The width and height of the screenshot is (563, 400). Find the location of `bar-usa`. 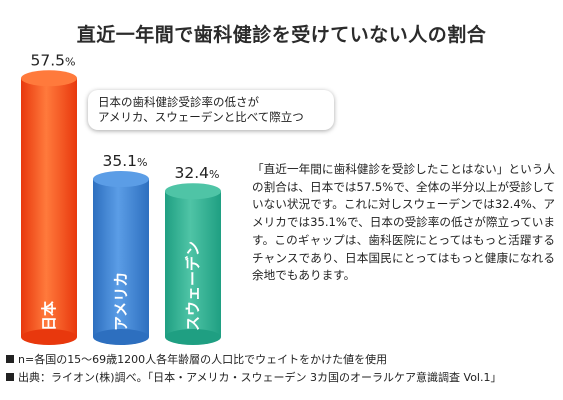

bar-usa is located at coordinates (121, 258).